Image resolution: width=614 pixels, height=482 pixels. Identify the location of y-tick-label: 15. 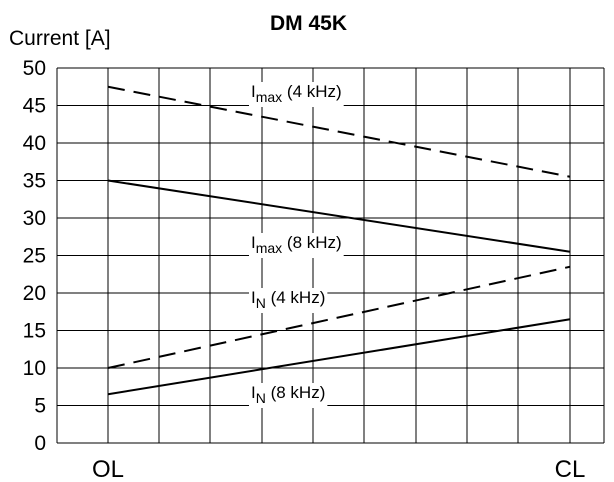
(34, 331).